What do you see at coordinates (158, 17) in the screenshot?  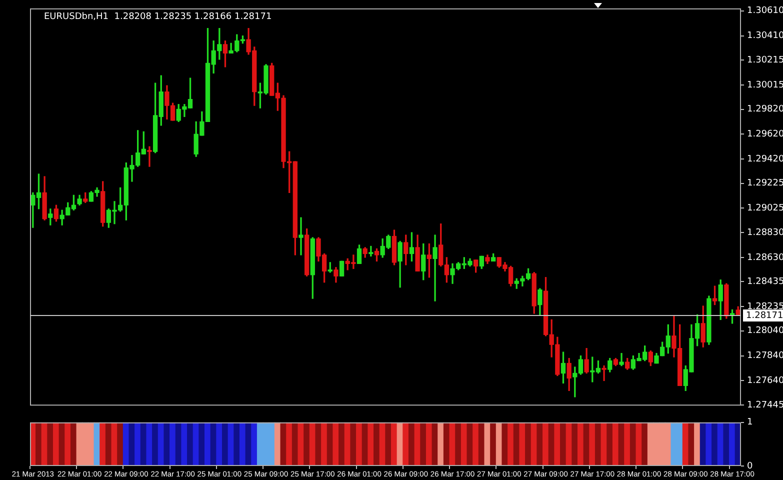 I see `chart-title: EURUSDbn,H1 1.28208 1.28235 1.28166 1.28171` at bounding box center [158, 17].